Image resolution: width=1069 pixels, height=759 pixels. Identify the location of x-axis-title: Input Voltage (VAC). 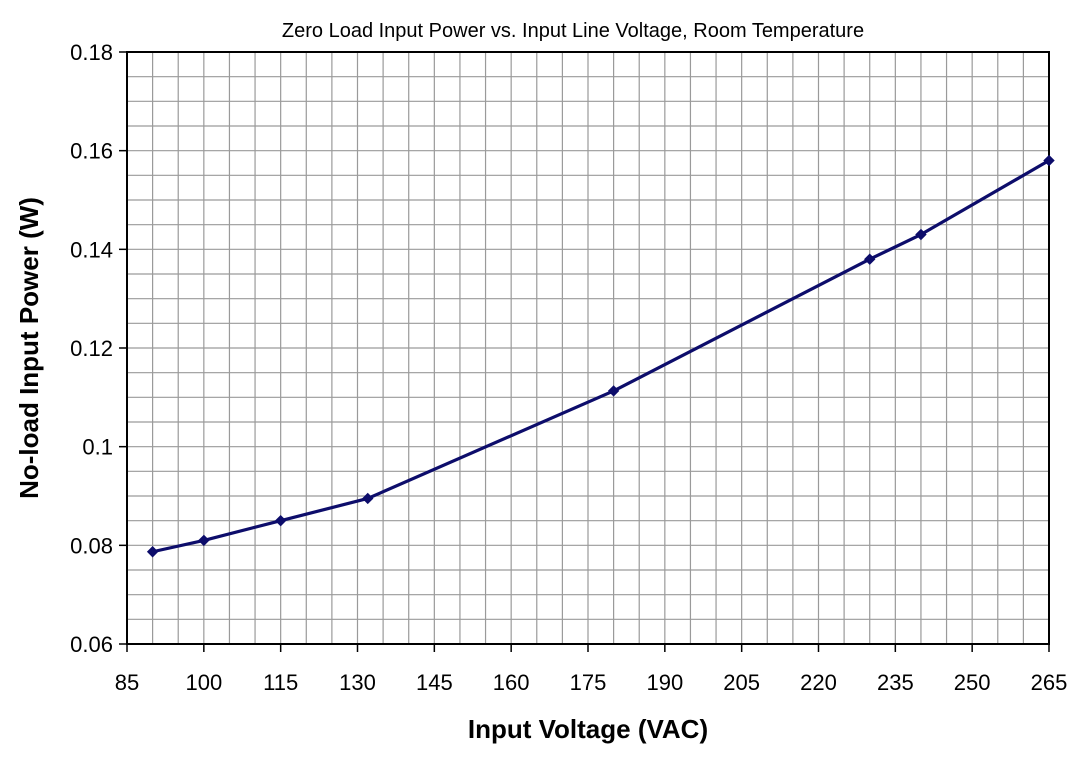
(588, 729).